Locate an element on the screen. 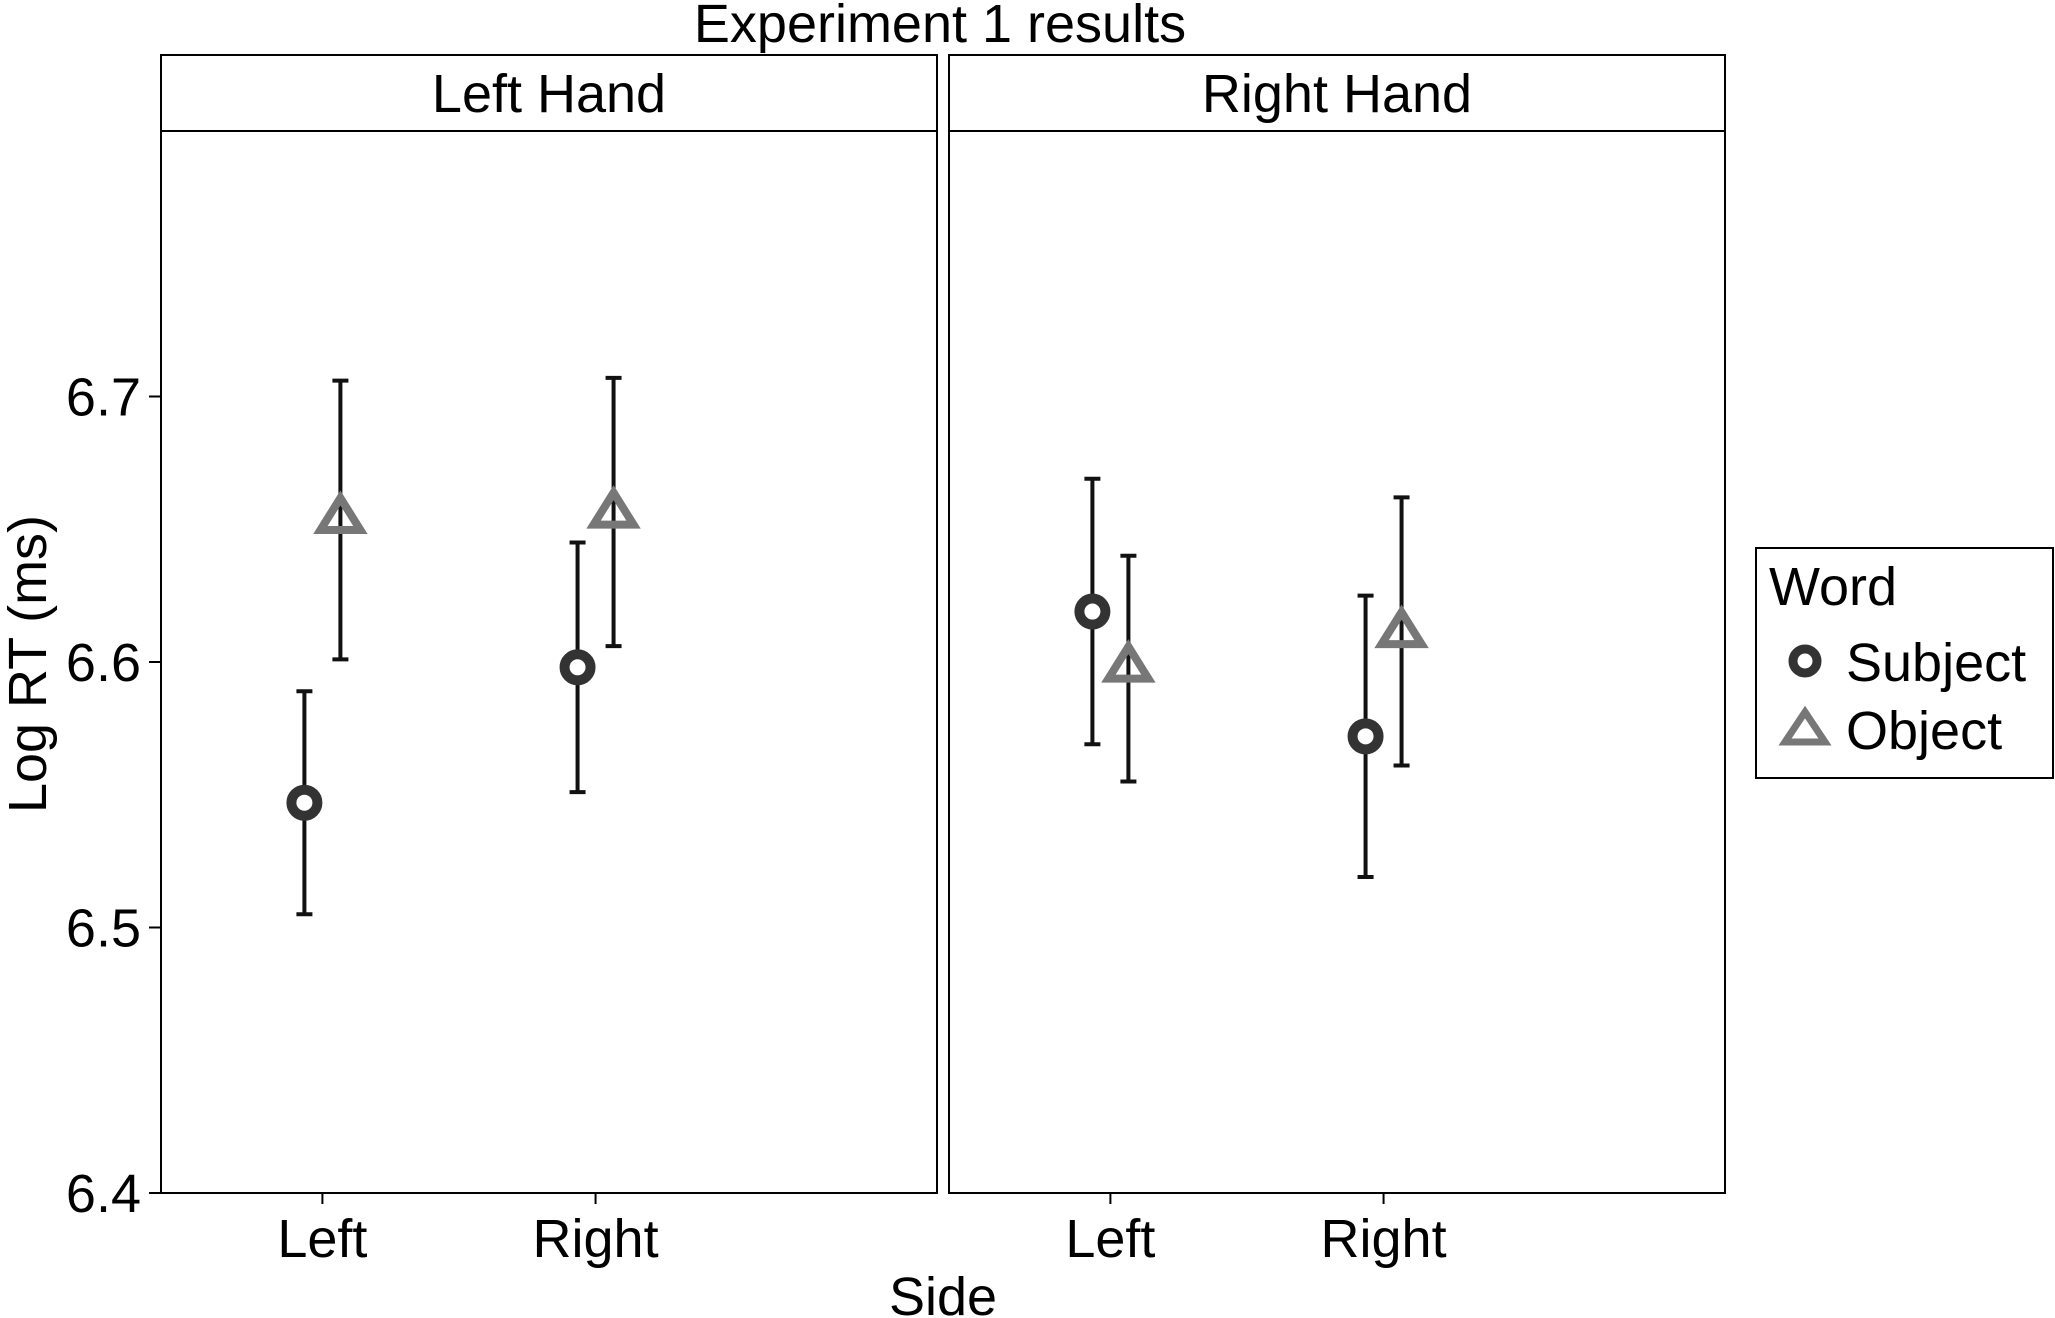 Image resolution: width=2055 pixels, height=1318 pixels. y-tick-label: 6.6 is located at coordinates (103, 663).